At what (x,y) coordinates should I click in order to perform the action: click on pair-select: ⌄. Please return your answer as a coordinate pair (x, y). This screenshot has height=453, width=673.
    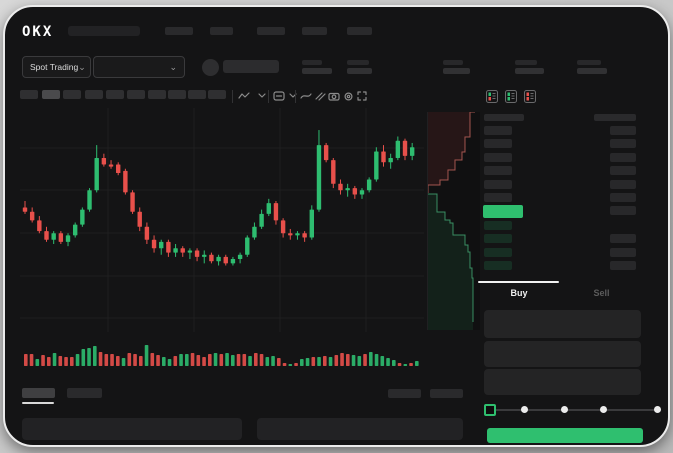
    Looking at the image, I should click on (139, 67).